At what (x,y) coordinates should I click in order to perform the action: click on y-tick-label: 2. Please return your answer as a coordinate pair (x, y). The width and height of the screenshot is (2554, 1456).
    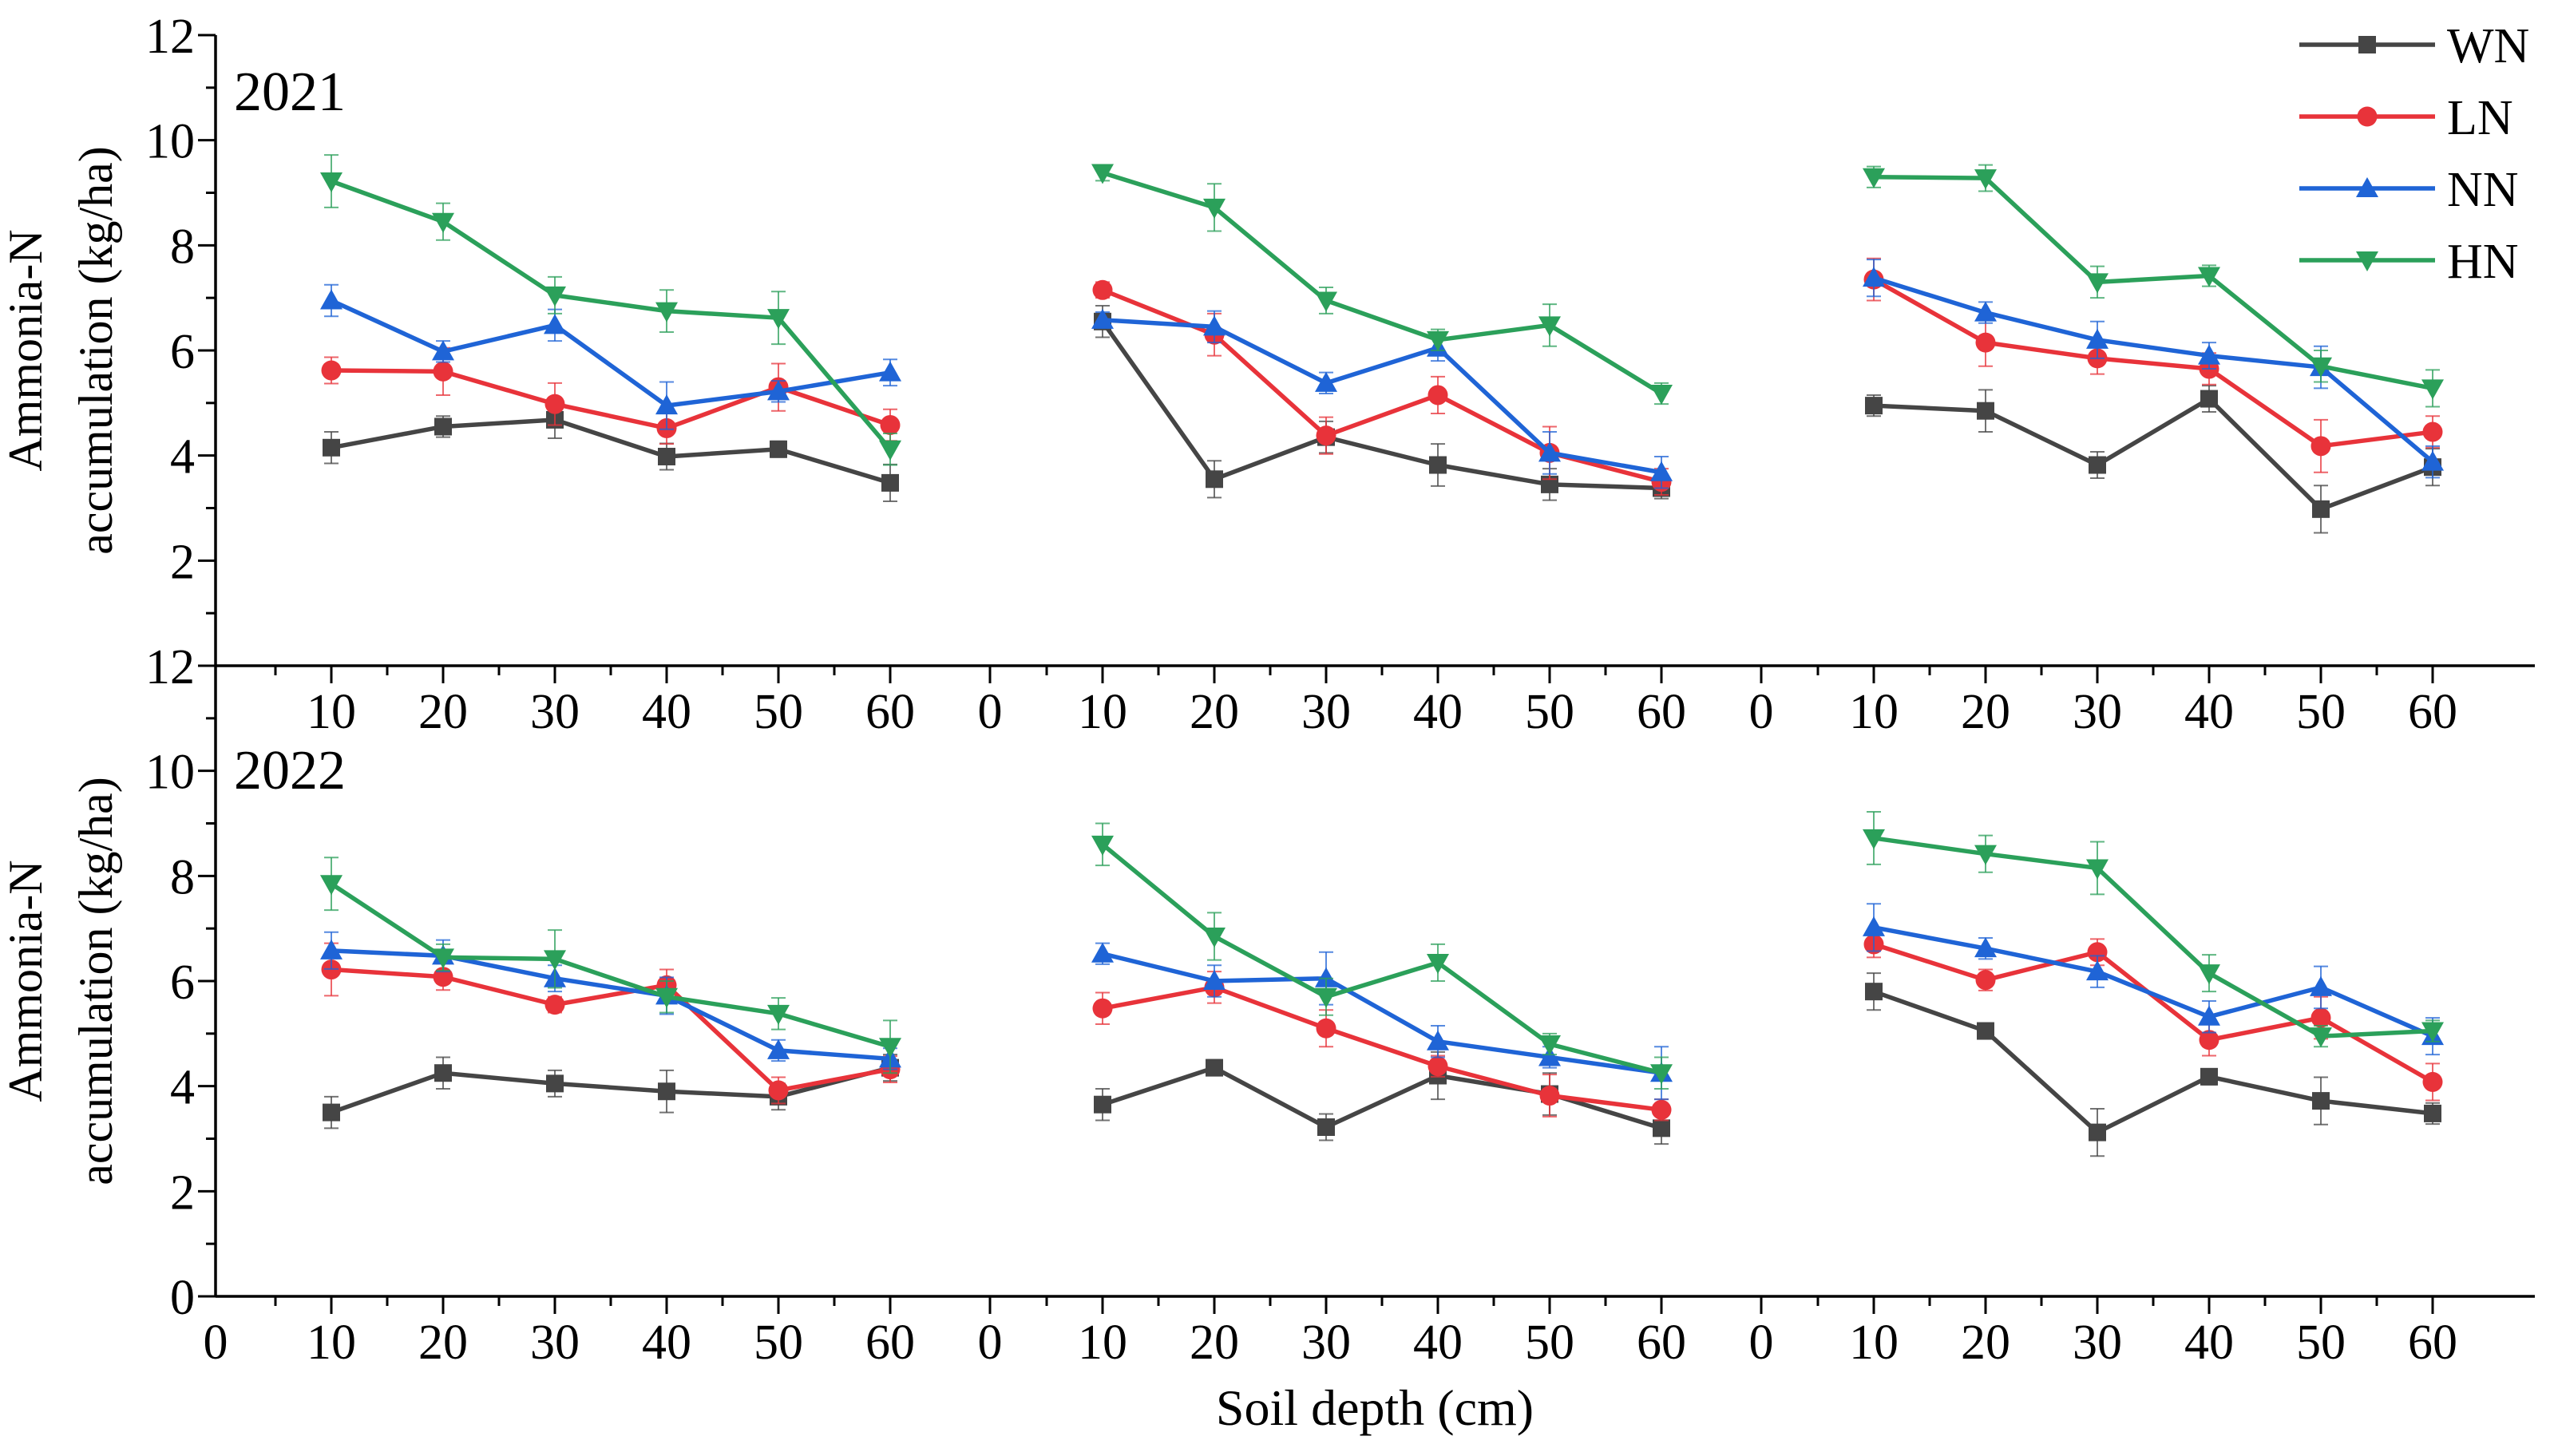
    Looking at the image, I should click on (182, 562).